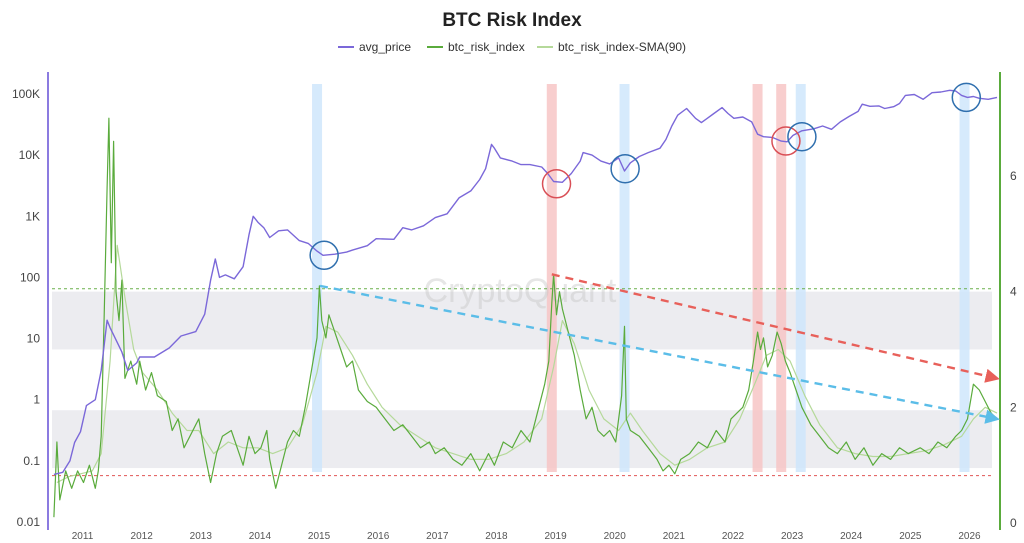 This screenshot has height=543, width=1024. I want to click on x-tick-label: 2022, so click(733, 536).